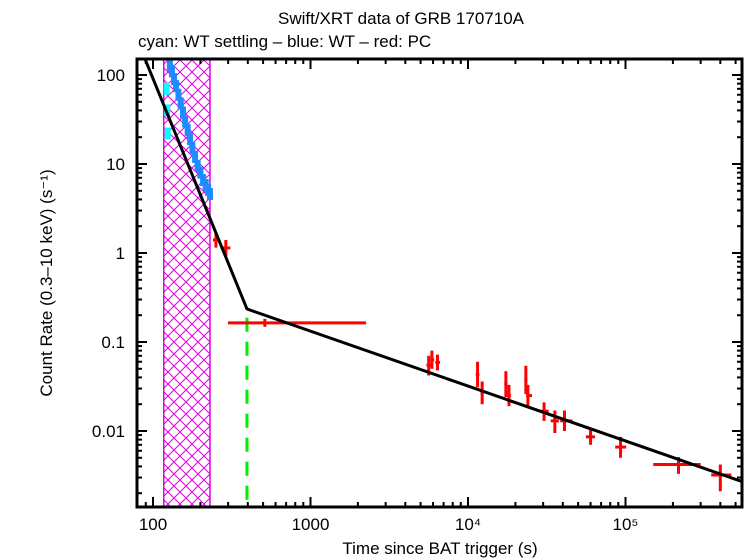  I want to click on y-tick-label: 0.01, so click(108, 431).